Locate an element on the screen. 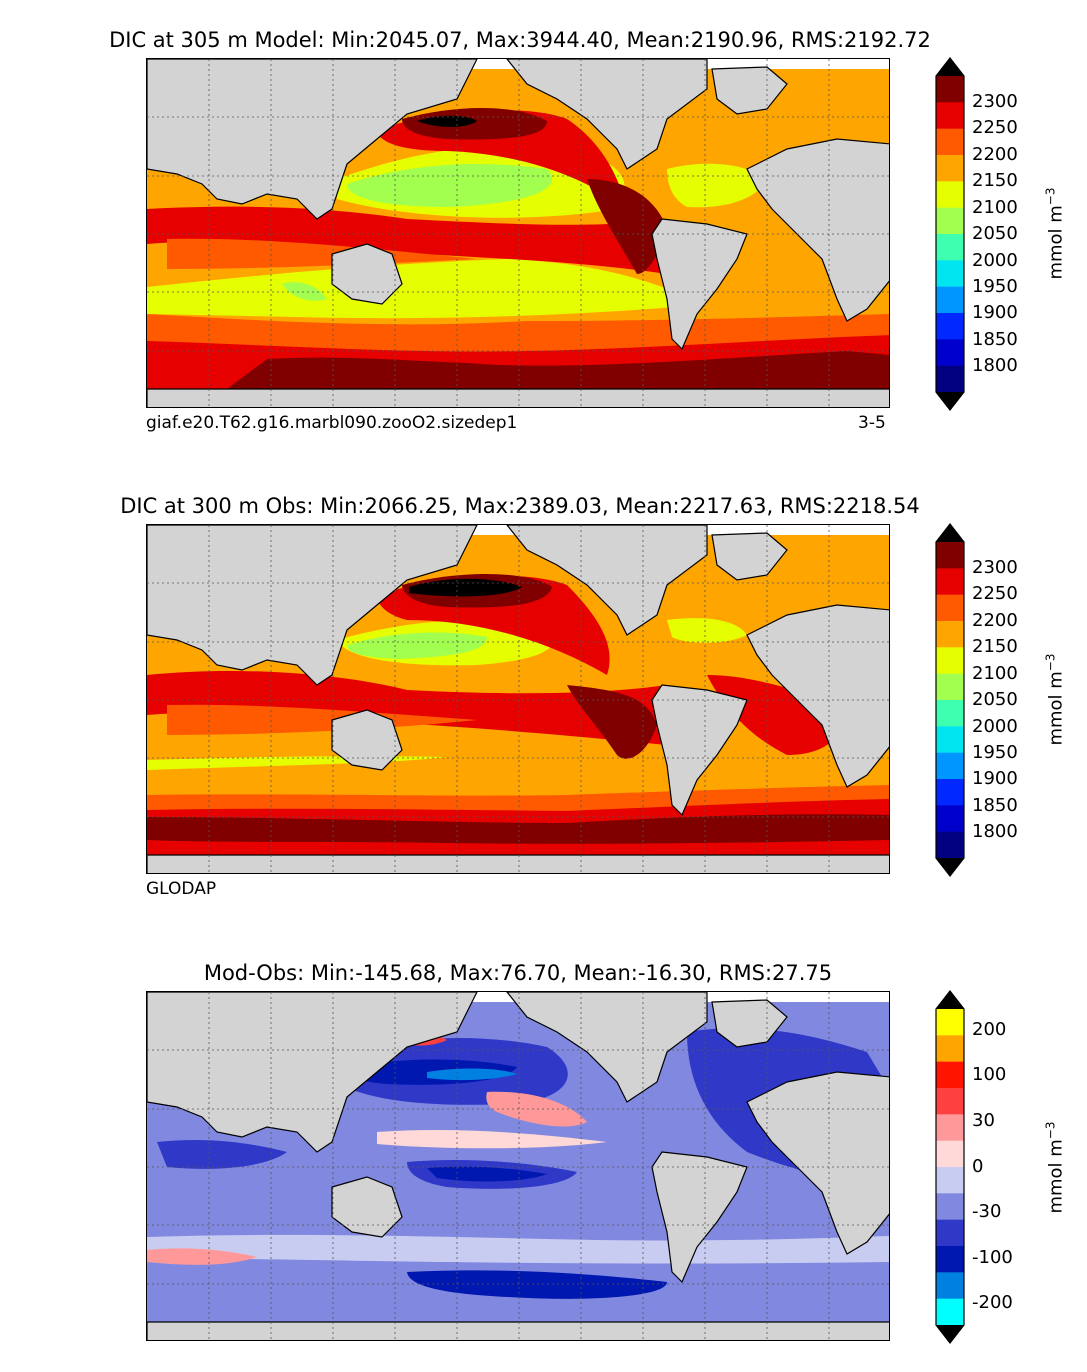 The width and height of the screenshot is (1087, 1372). panel2-cb-tick-0: 2300 is located at coordinates (995, 567).